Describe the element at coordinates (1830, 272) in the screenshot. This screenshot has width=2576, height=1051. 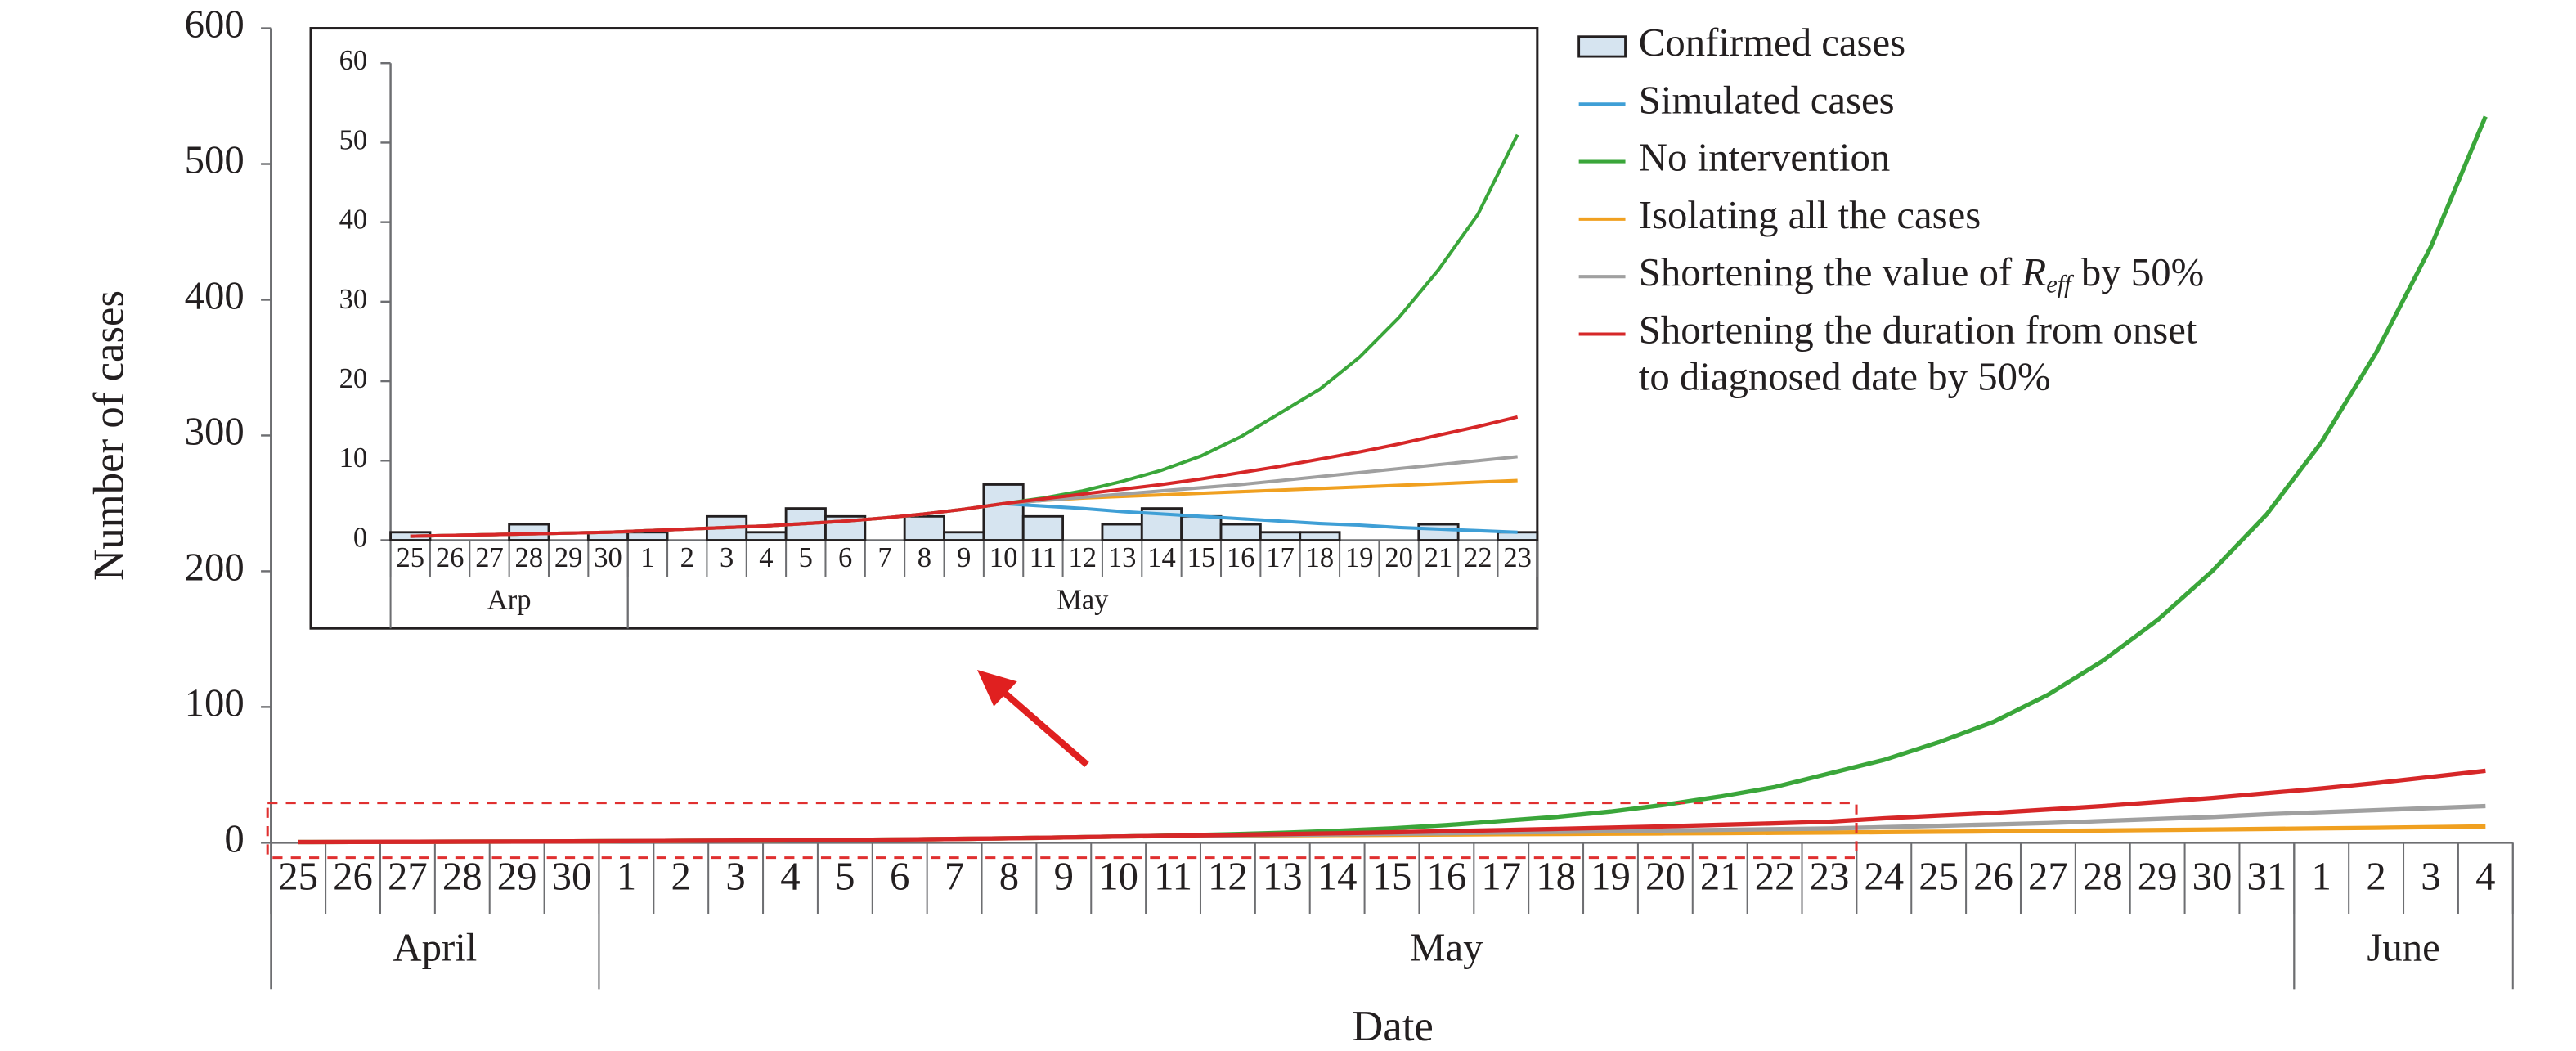
I see `legend-label-part: Shortening the value of` at that location.